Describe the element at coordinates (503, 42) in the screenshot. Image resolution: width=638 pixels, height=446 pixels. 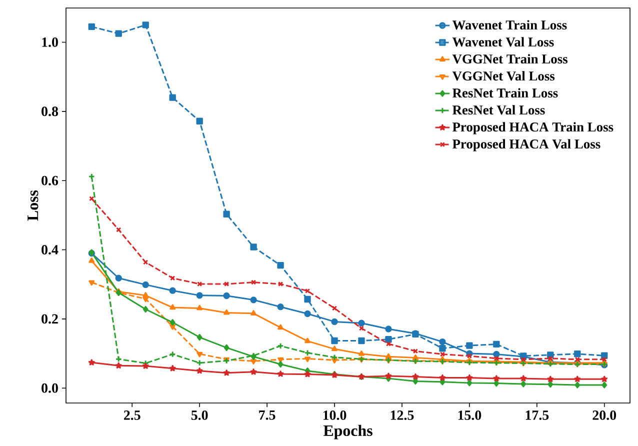
I see `legend-label: Wavenet Val Loss` at that location.